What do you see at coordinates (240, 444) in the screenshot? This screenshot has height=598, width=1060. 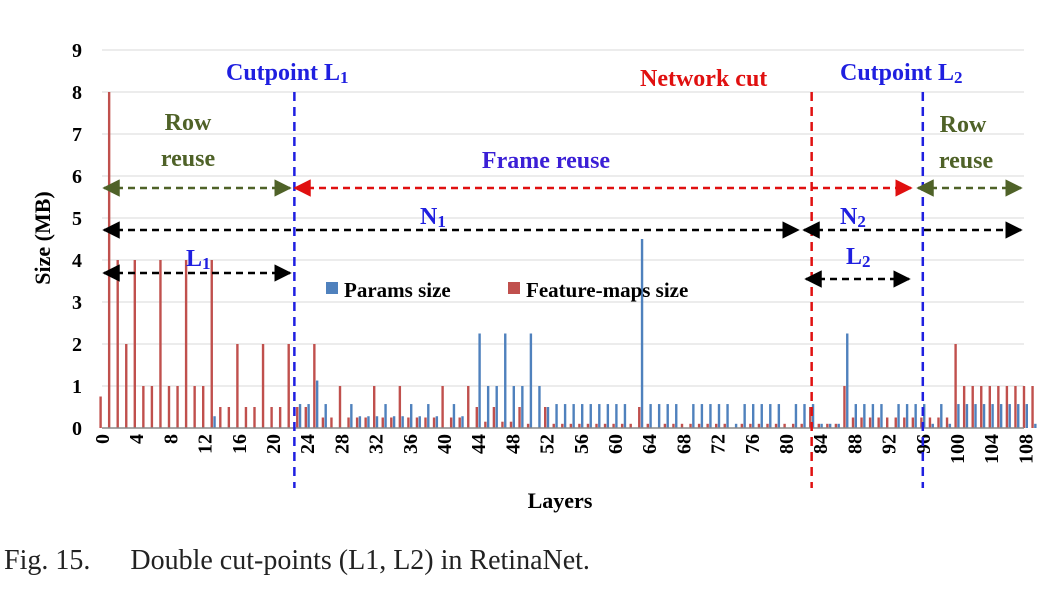 I see `x-tick-label: 16` at bounding box center [240, 444].